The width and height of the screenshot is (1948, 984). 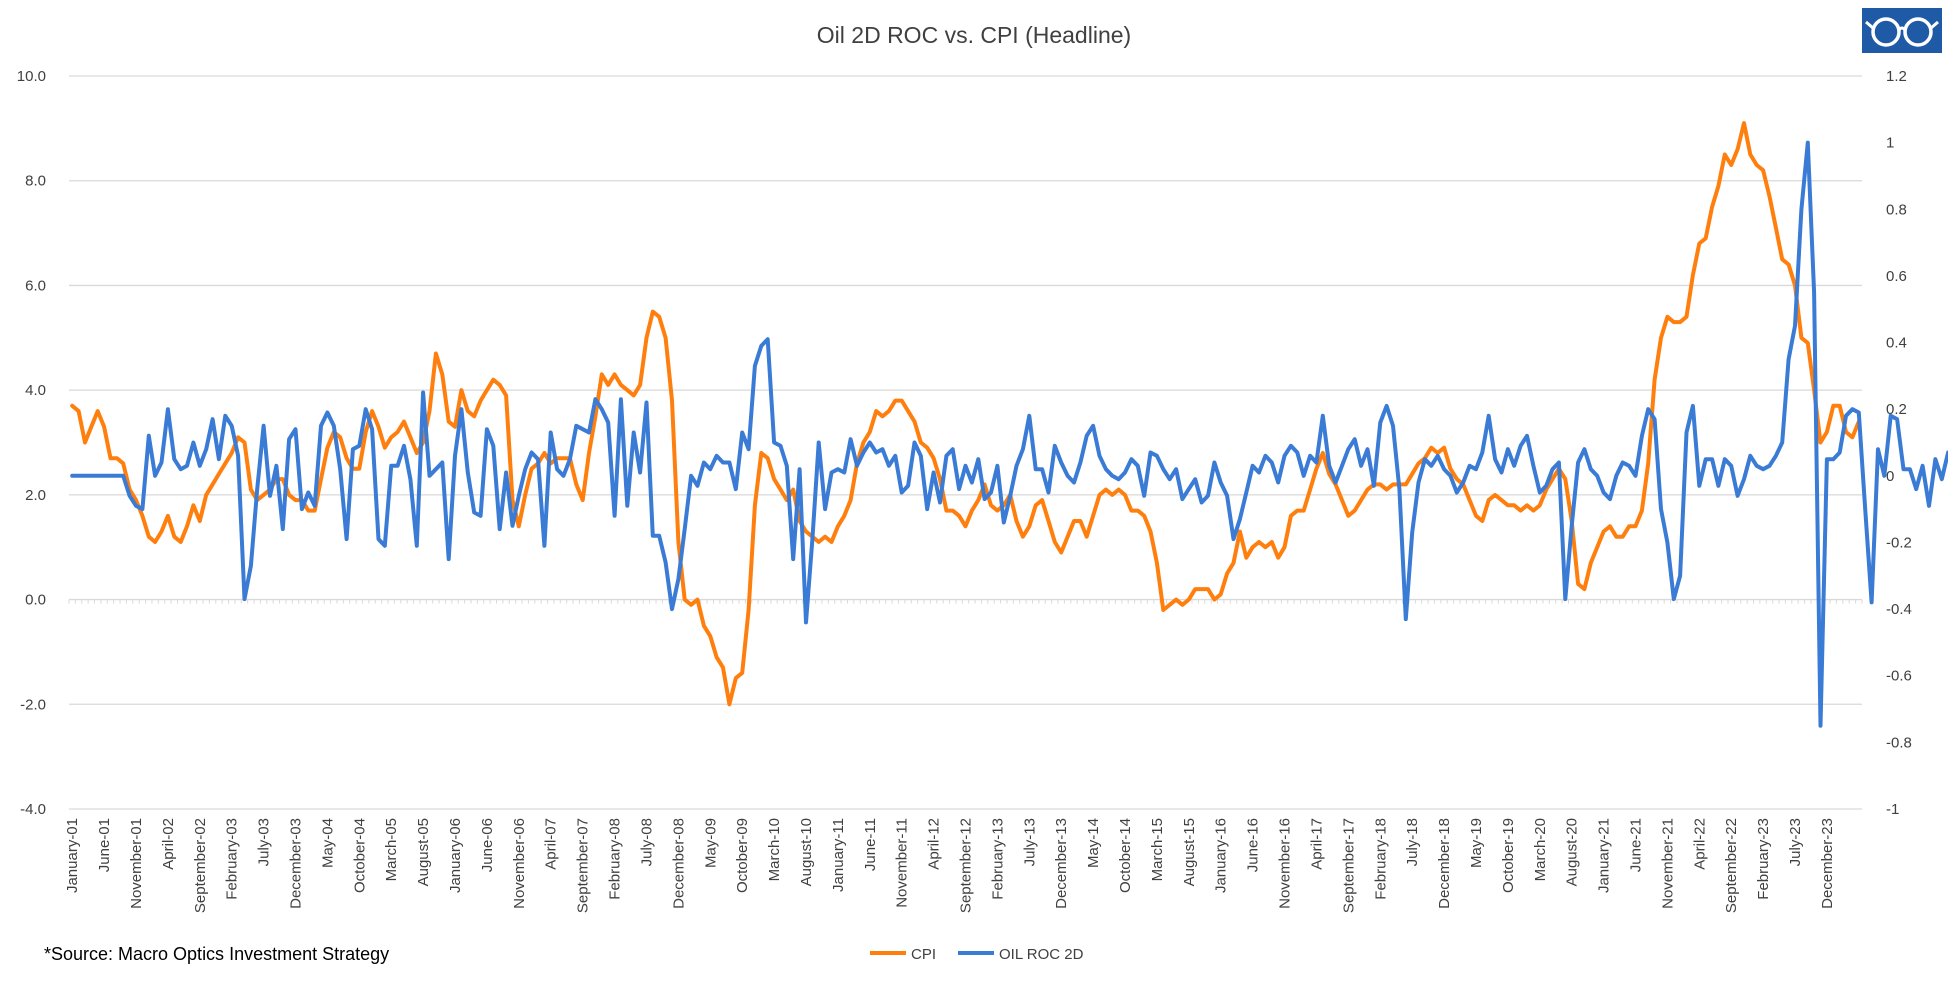 What do you see at coordinates (838, 855) in the screenshot?
I see `x-tick-label: January-11` at bounding box center [838, 855].